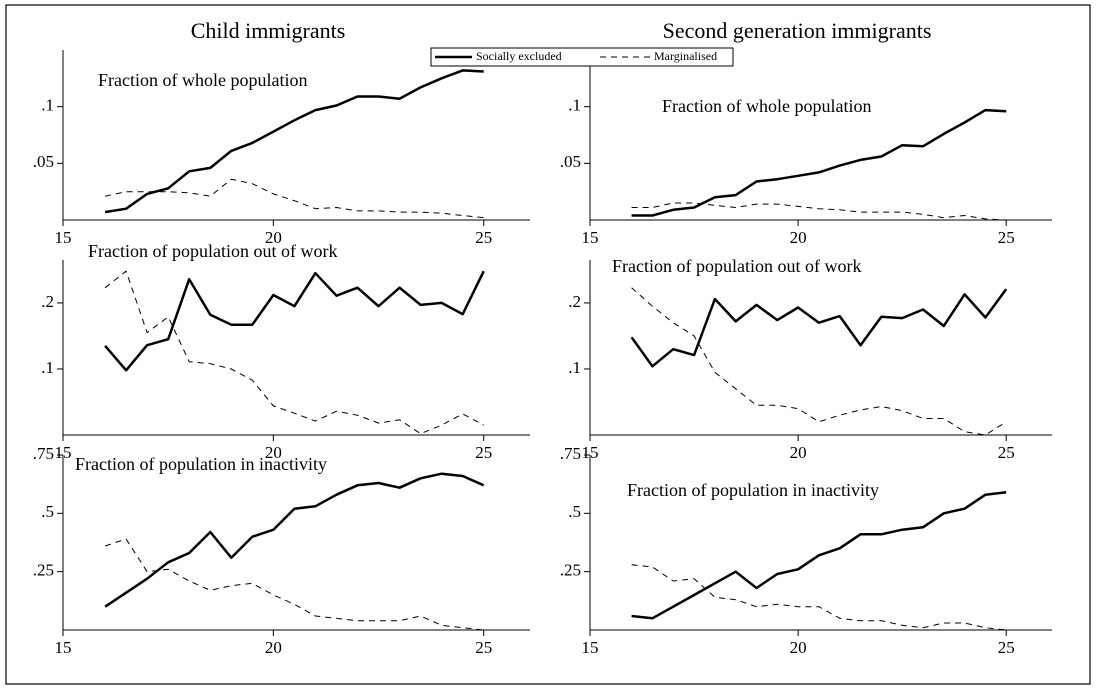 Image resolution: width=1096 pixels, height=689 pixels. What do you see at coordinates (685, 56) in the screenshot?
I see `legend-label: Marginalised` at bounding box center [685, 56].